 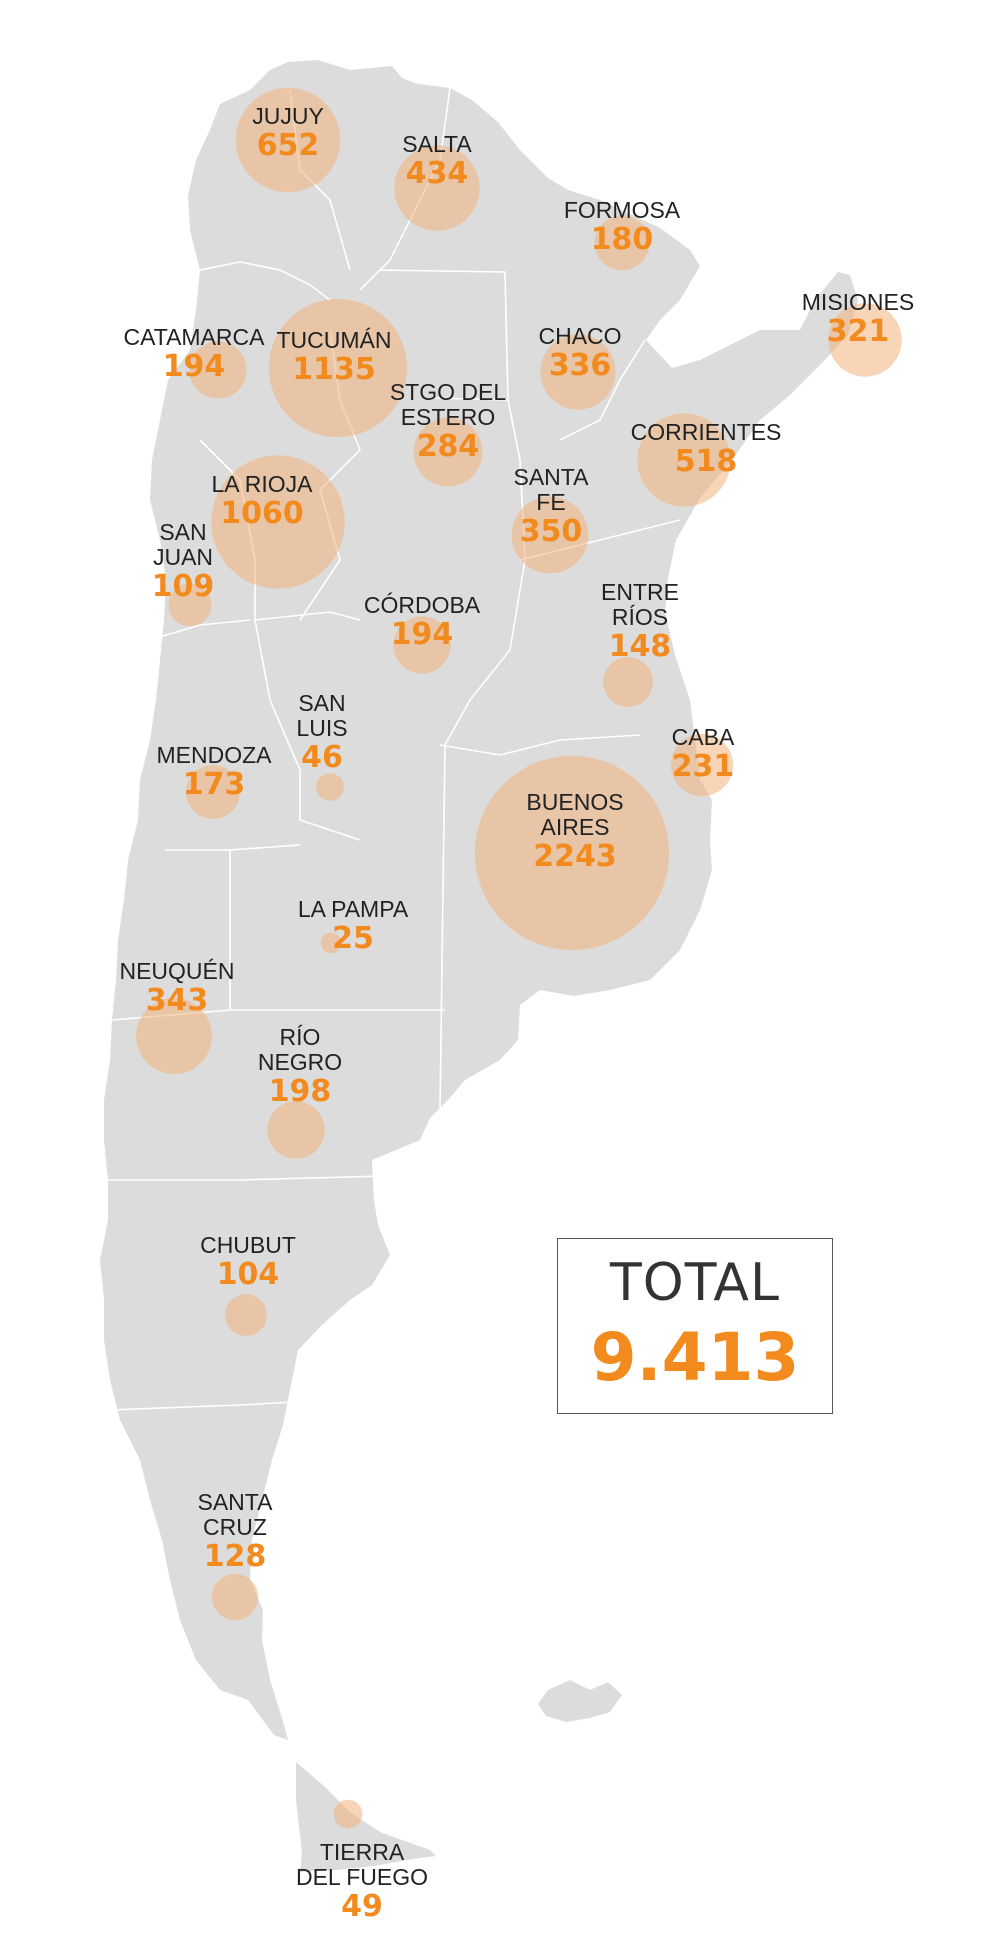 I want to click on caba-bubble, so click(x=702, y=765).